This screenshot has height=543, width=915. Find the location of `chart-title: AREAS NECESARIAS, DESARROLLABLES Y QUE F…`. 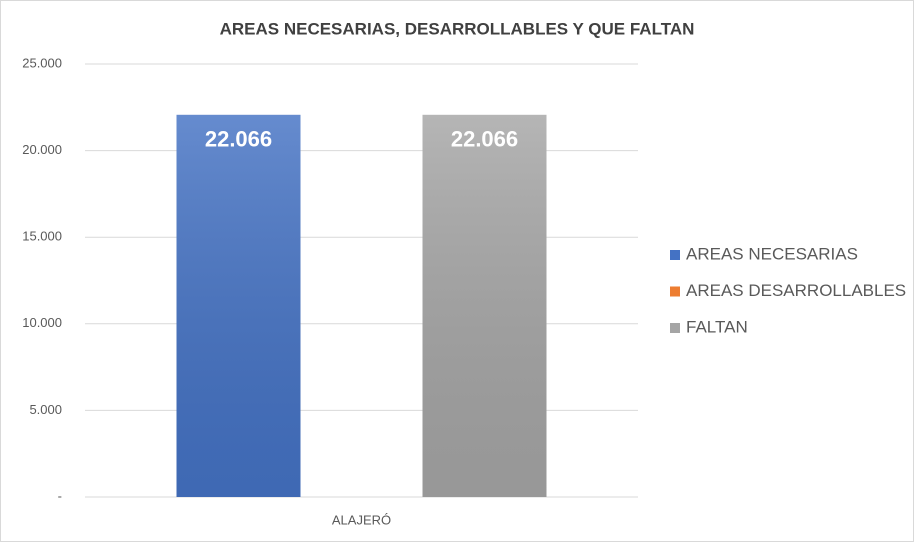

chart-title: AREAS NECESARIAS, DESARROLLABLES Y QUE F… is located at coordinates (457, 28).